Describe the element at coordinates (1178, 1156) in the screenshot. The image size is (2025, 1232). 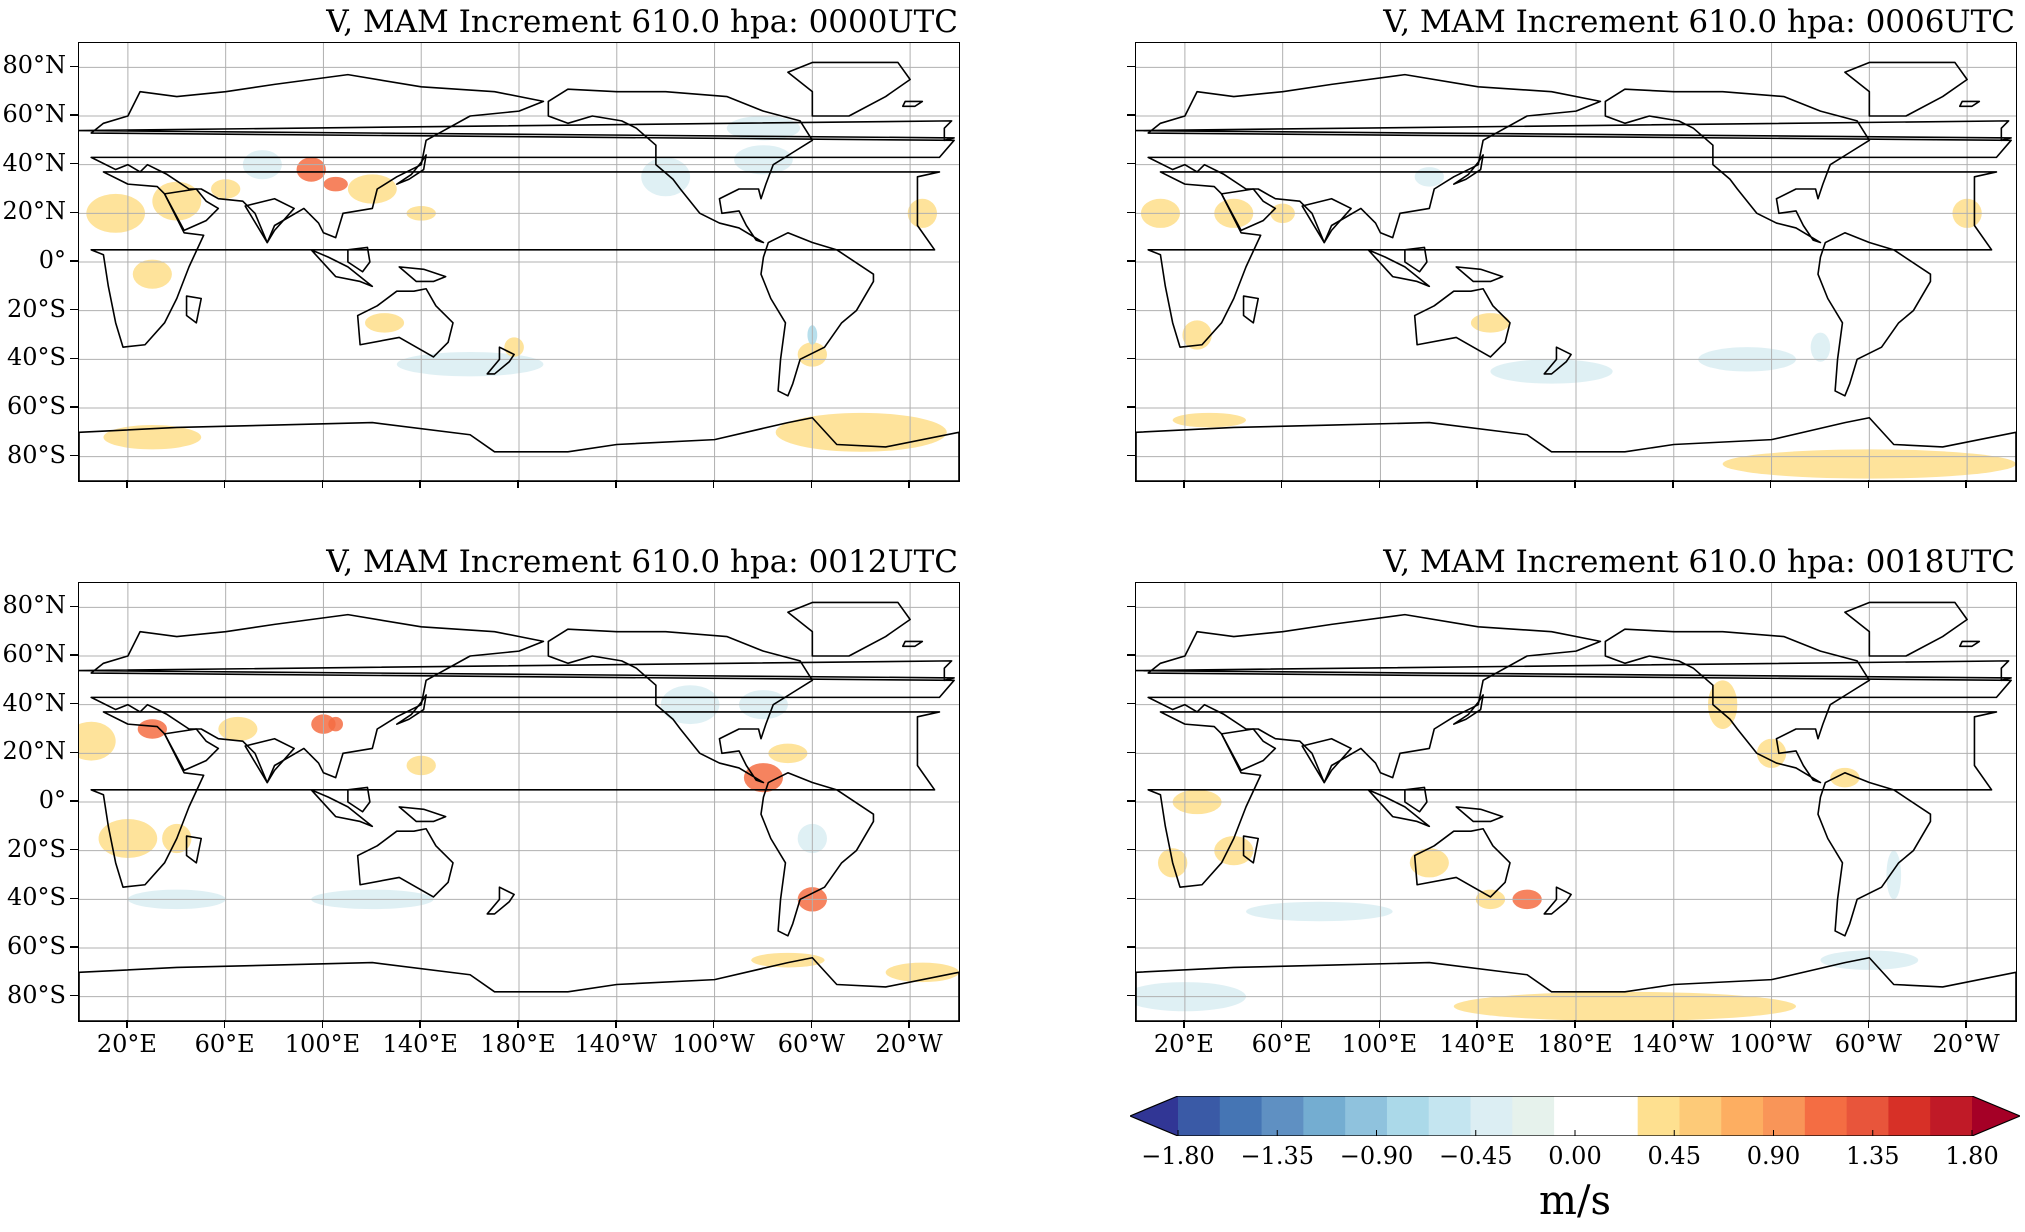
I see `colorbar-tick-label: −1.80` at that location.